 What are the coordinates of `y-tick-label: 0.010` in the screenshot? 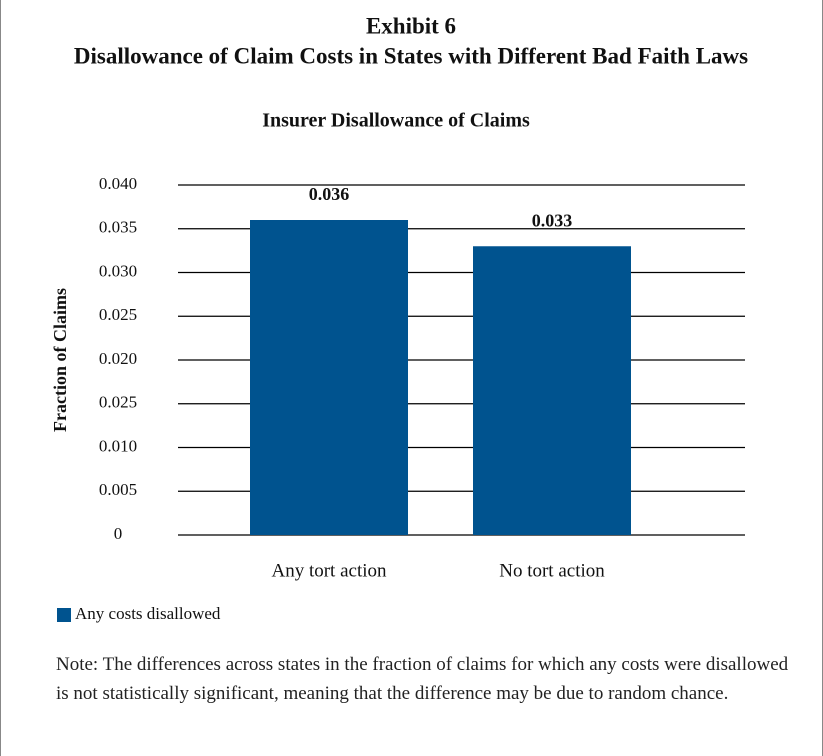 It's located at (118, 445).